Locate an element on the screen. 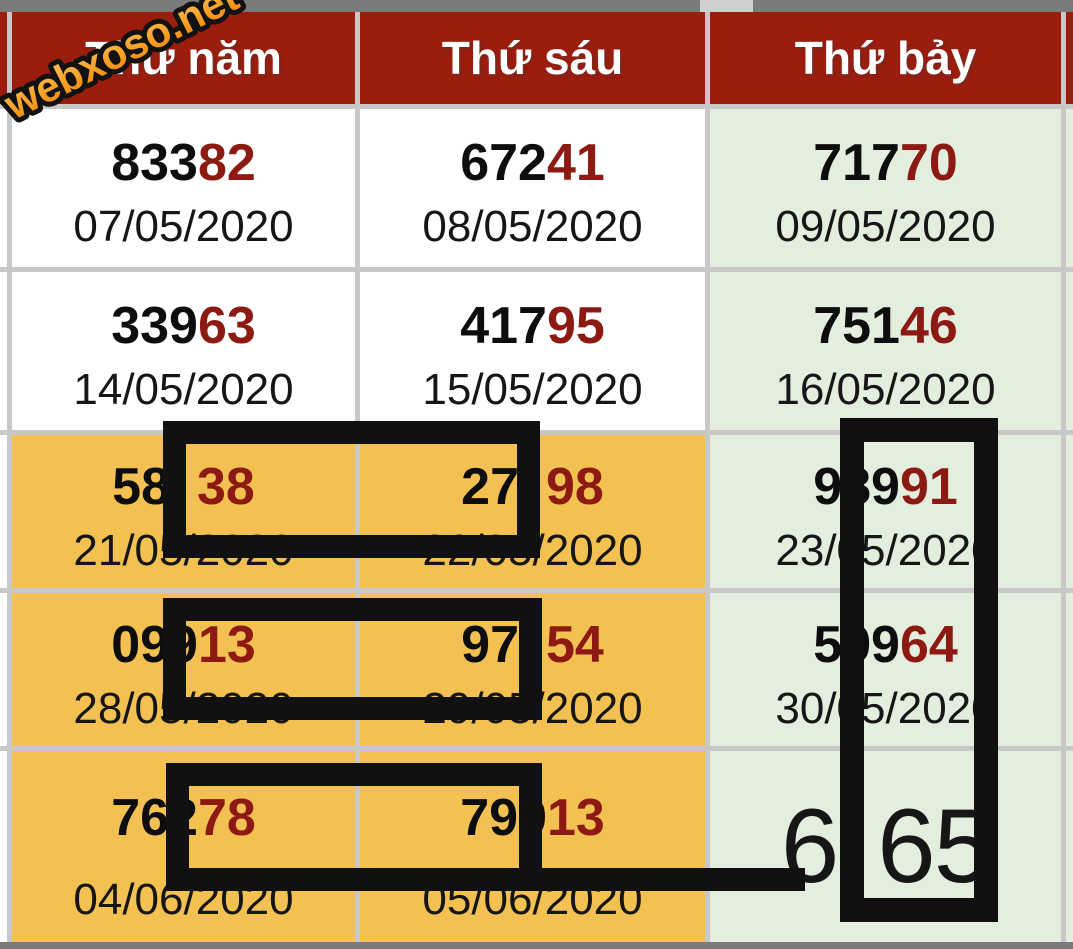  winning-number: 099 13 is located at coordinates (183, 645).